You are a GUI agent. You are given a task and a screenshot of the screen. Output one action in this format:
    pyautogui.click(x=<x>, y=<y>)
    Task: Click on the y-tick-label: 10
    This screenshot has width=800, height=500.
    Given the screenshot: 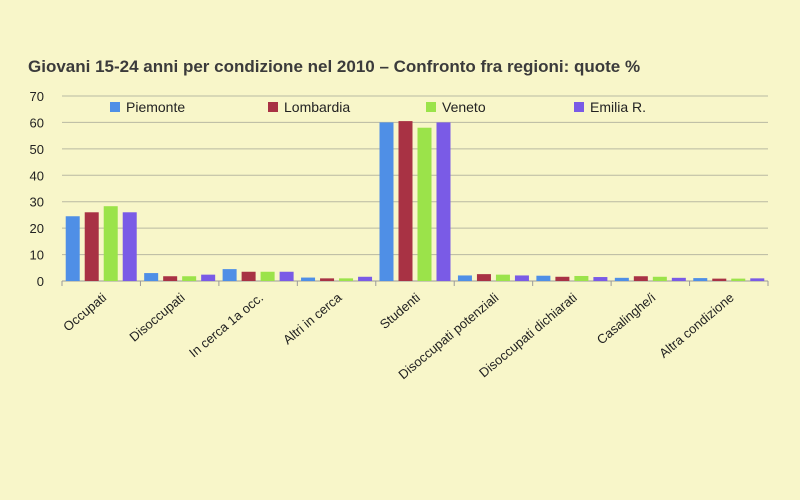 What is the action you would take?
    pyautogui.click(x=37, y=255)
    